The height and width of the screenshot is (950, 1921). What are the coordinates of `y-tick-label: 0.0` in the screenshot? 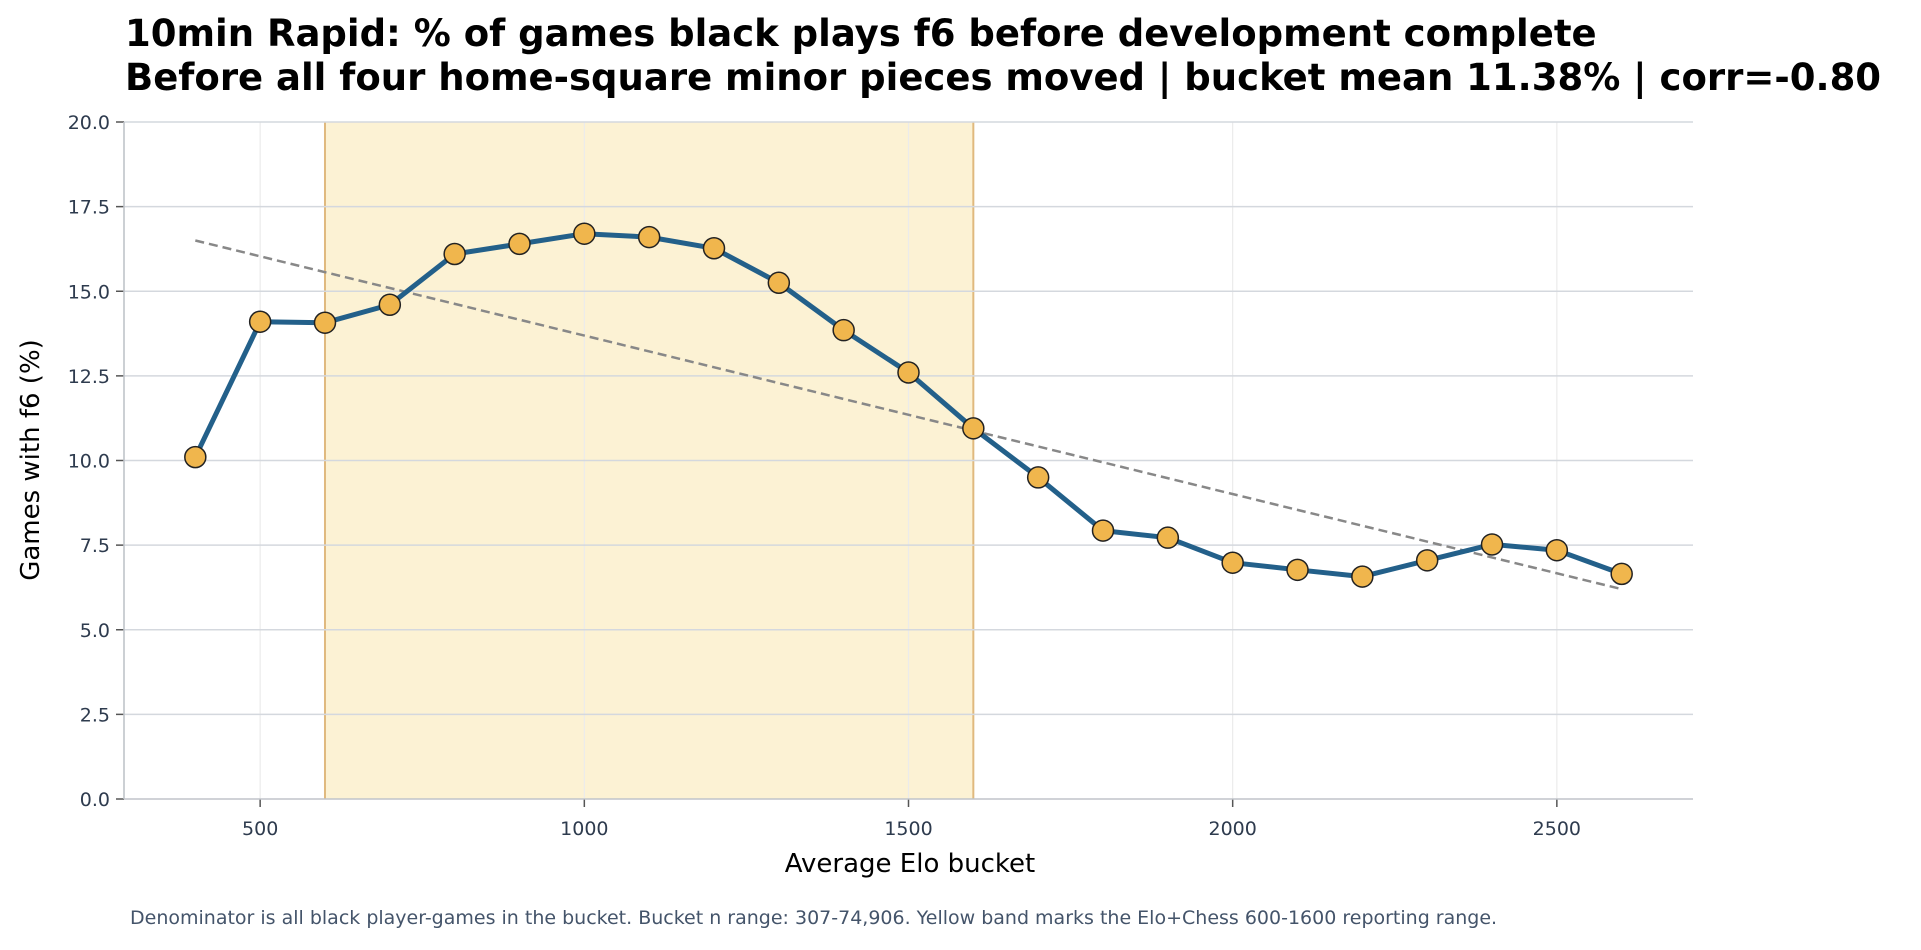 It's located at (95, 800).